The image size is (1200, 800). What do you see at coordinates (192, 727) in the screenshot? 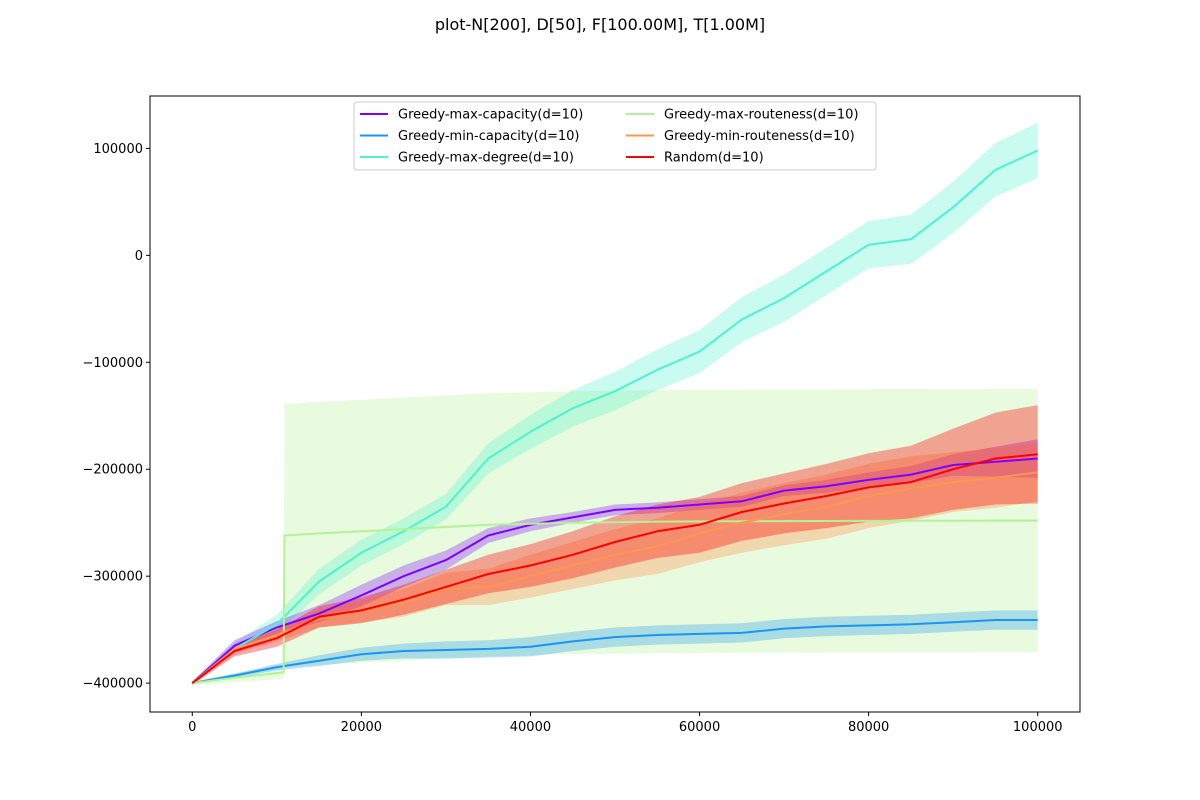
I see `x-tick-label: 0` at bounding box center [192, 727].